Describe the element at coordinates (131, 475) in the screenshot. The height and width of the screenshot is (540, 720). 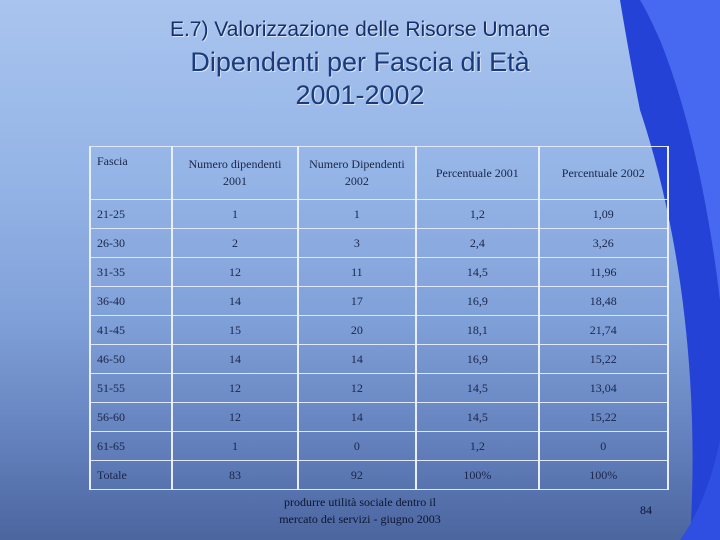
I see `table-cell: Totale` at that location.